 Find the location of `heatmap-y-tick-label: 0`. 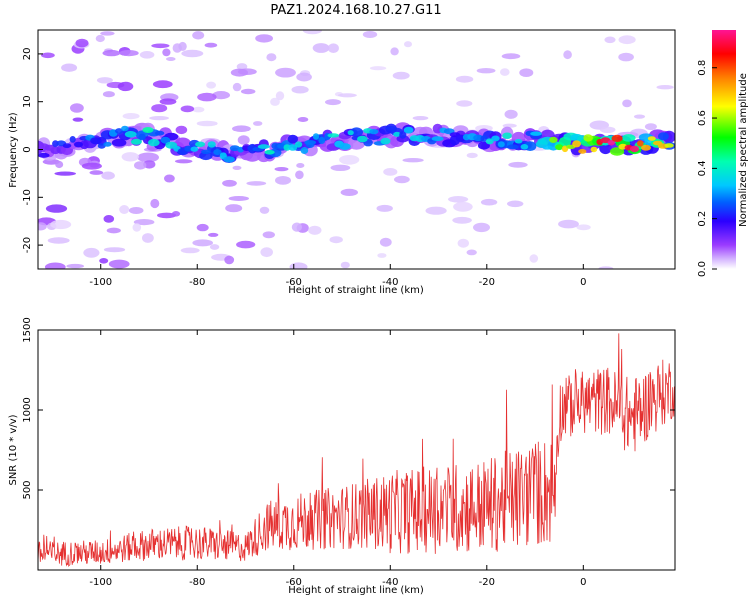

heatmap-y-tick-label: 0 is located at coordinates (27, 149).